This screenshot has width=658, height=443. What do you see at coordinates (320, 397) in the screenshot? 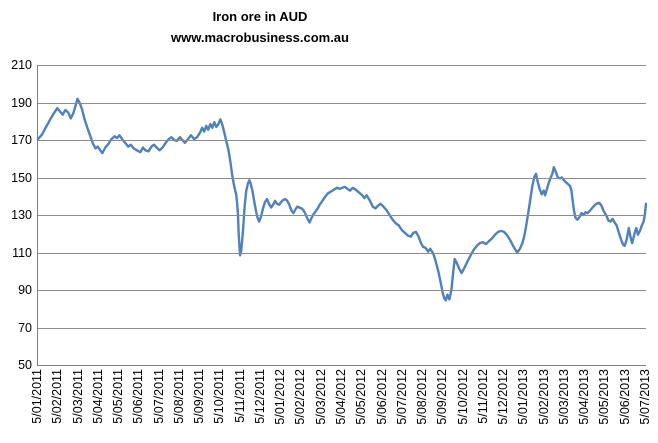
I see `x-tick-label-14: 5/03/2012` at bounding box center [320, 397].